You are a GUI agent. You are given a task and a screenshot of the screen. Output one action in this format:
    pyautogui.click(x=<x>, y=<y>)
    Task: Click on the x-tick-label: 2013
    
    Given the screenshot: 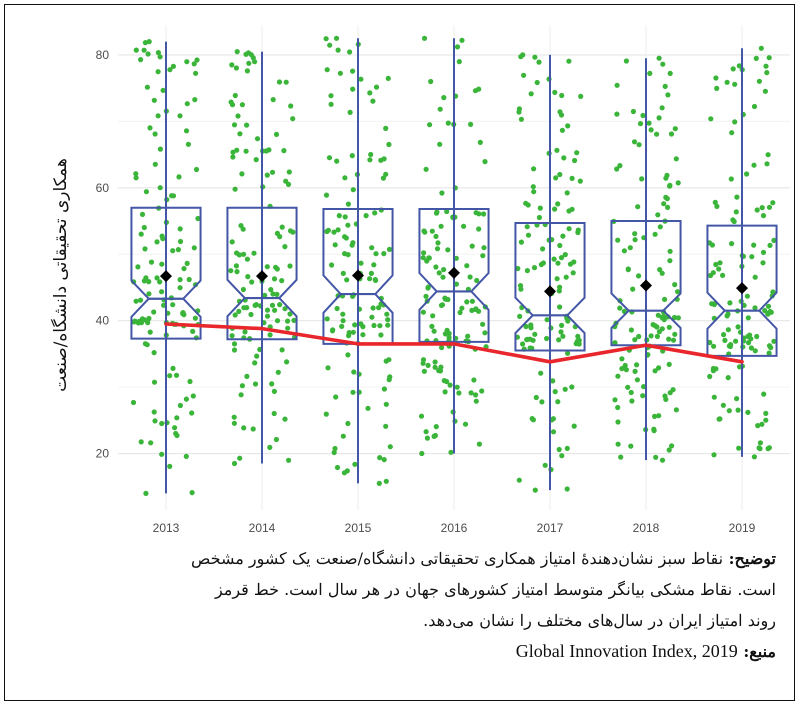 What is the action you would take?
    pyautogui.click(x=166, y=528)
    